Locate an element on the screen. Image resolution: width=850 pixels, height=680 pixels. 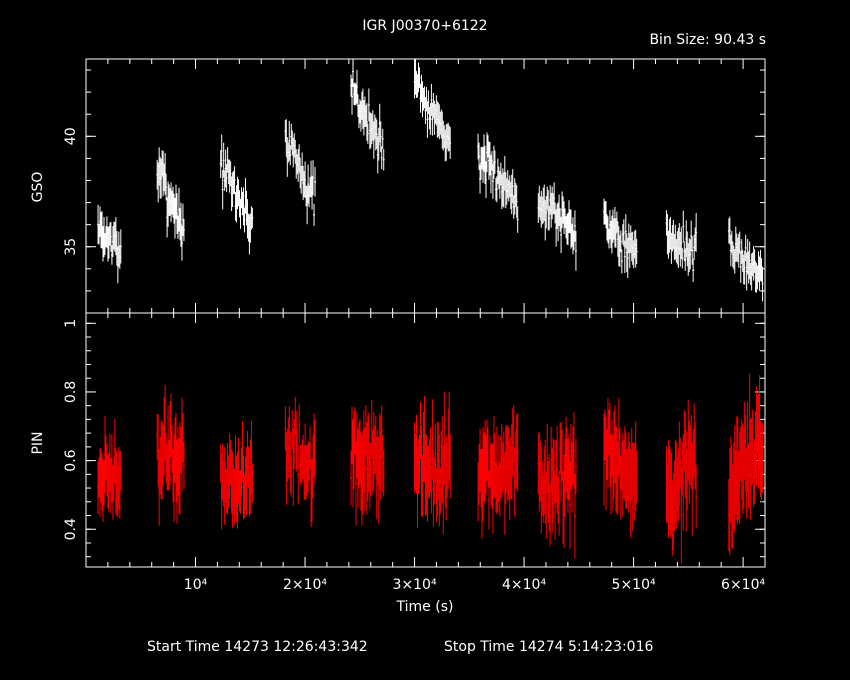
x-axis-label: Time (s) is located at coordinates (425, 607).